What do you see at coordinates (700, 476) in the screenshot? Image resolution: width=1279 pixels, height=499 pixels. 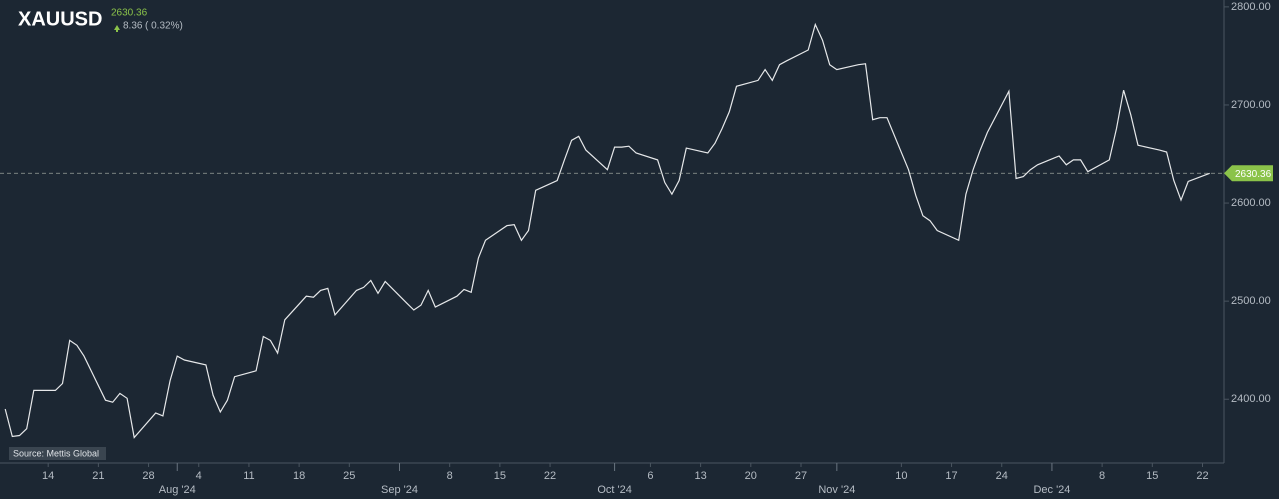 I see `x-tick-label: 13` at bounding box center [700, 476].